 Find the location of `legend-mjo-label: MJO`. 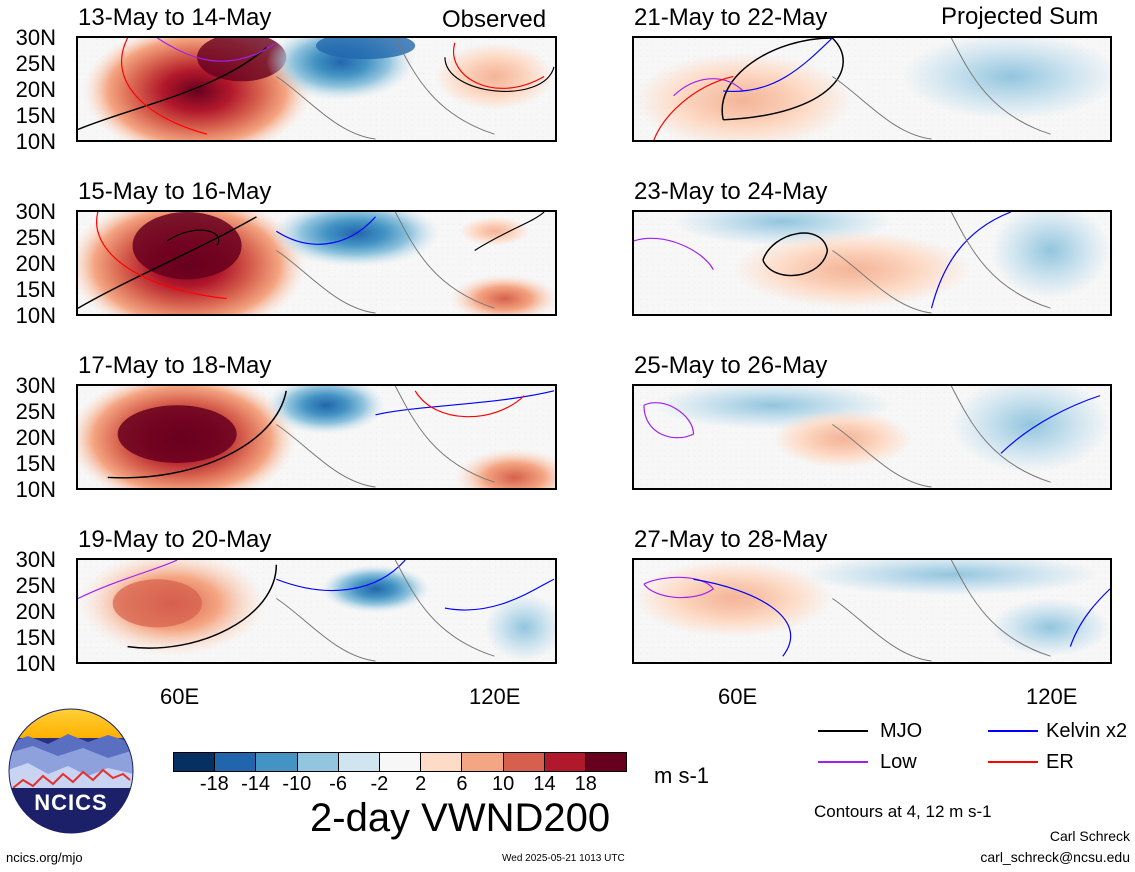

legend-mjo-label: MJO is located at coordinates (901, 731).